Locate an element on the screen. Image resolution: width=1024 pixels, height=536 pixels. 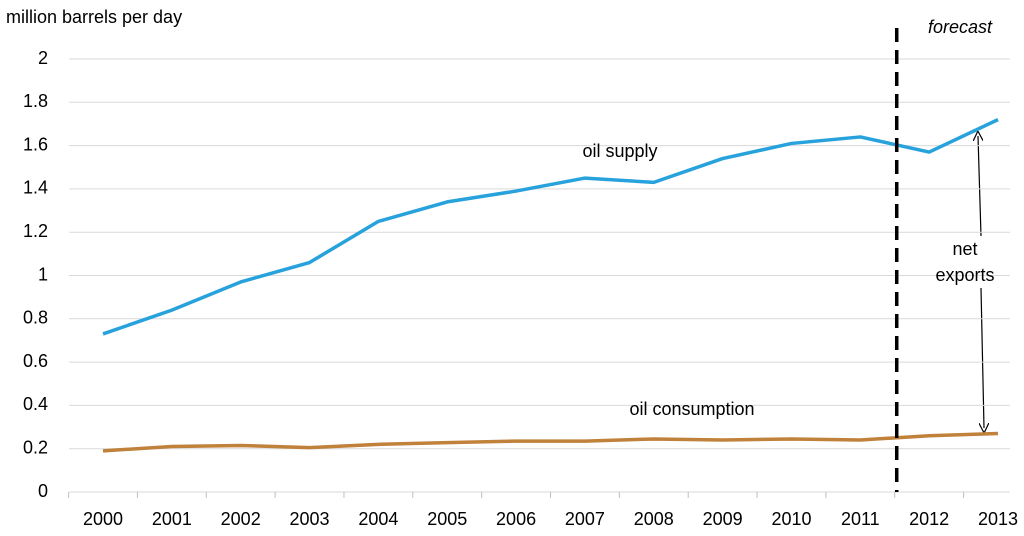
x-tick-label: 2012 is located at coordinates (929, 519).